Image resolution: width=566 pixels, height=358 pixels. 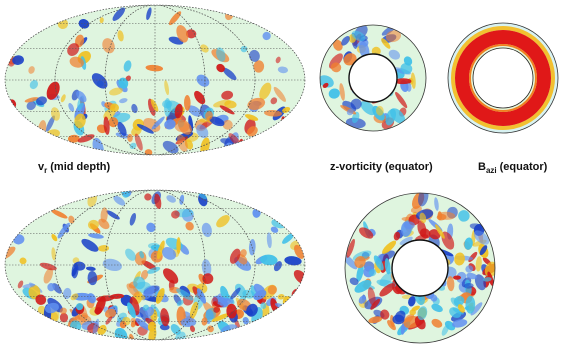 I want to click on label-bazi: Bazi (equator), so click(x=513, y=168).